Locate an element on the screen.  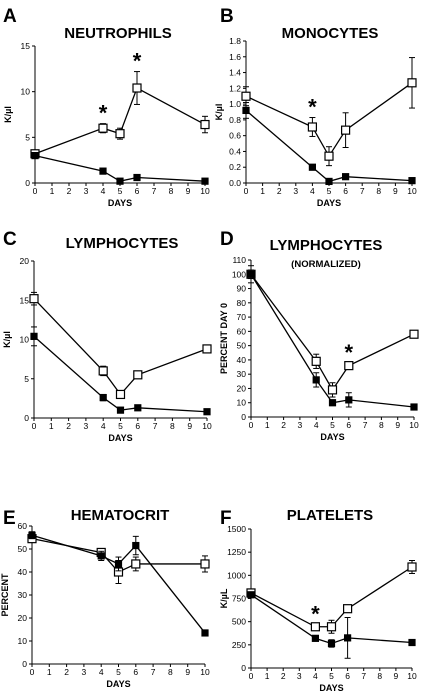
panel-title: HEMATOCRIT is located at coordinates (120, 515).